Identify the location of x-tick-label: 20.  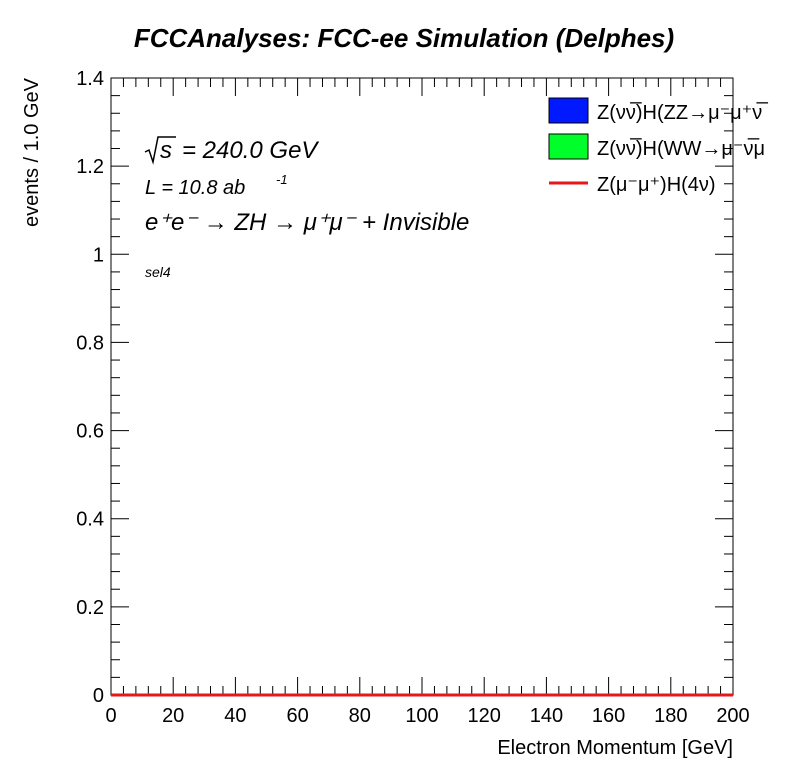
(173, 716).